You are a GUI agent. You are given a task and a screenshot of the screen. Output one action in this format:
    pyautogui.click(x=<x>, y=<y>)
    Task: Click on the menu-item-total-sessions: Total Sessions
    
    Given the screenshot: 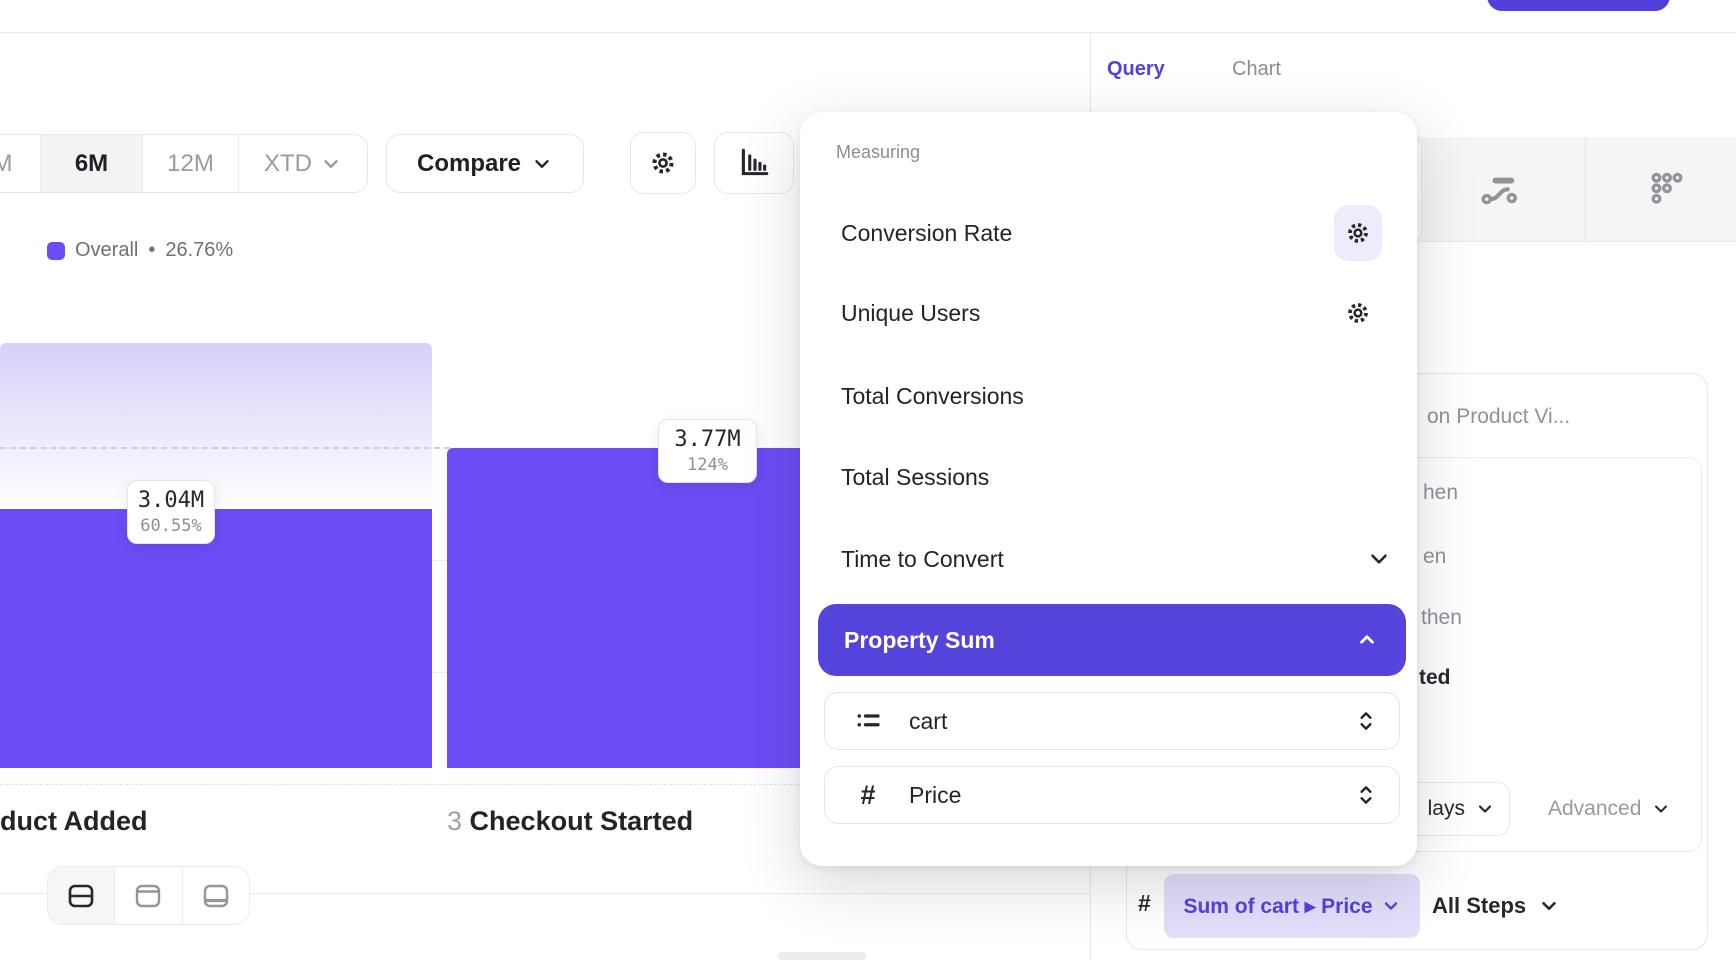 What is the action you would take?
    pyautogui.click(x=915, y=476)
    